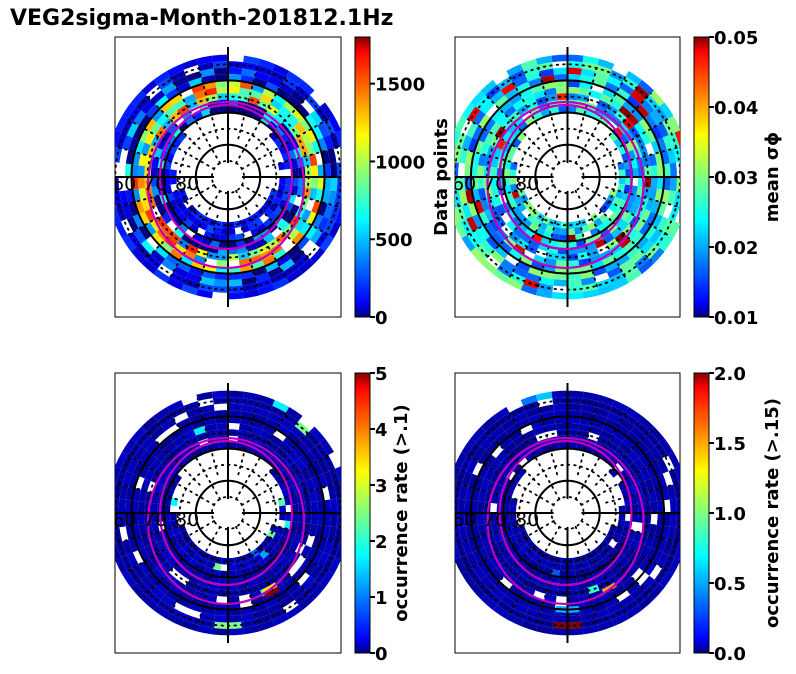 The height and width of the screenshot is (674, 796). I want to click on colorbar: 0 500 1000 1500 Data points, so click(403, 182).